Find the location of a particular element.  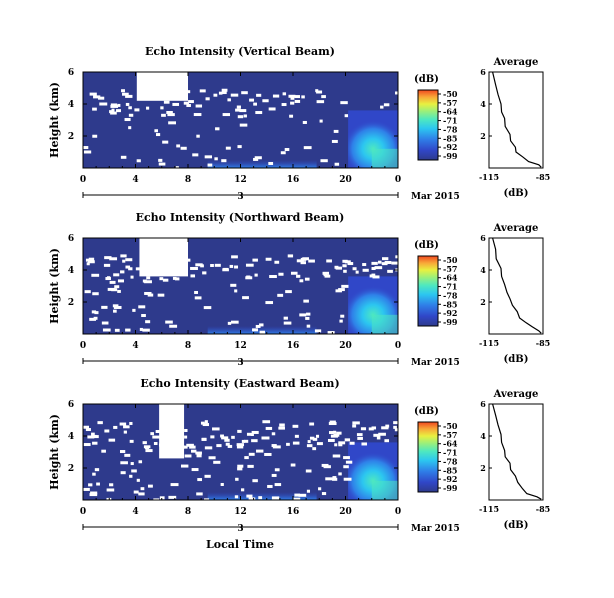

colorbar-tick-label: -64 is located at coordinates (450, 278).